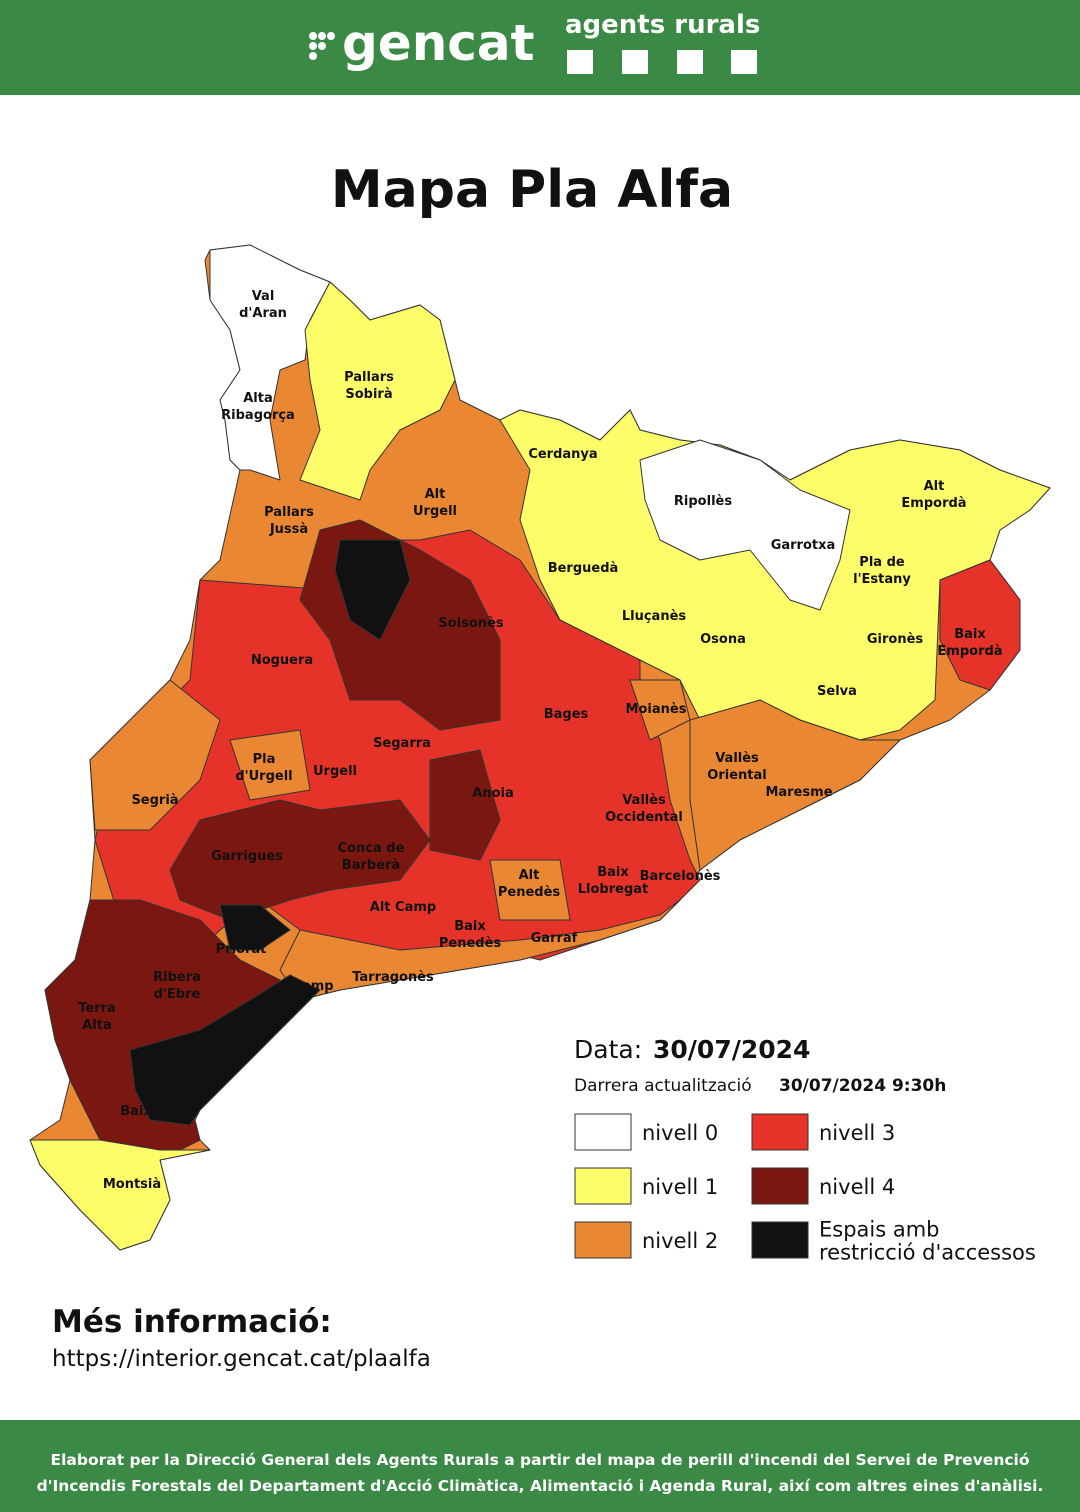 This screenshot has width=1080, height=1512. I want to click on region-label-line: Selva, so click(837, 691).